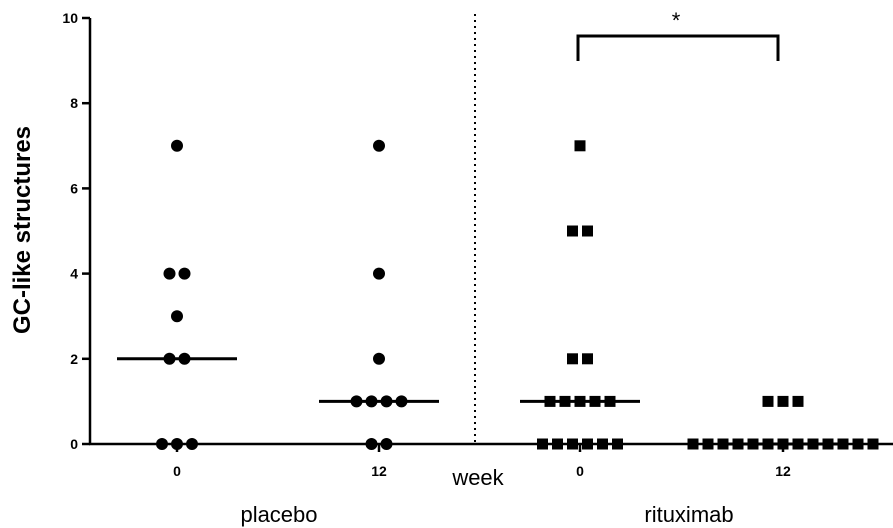 This screenshot has height=528, width=893. What do you see at coordinates (477, 477) in the screenshot?
I see `week-label: week` at bounding box center [477, 477].